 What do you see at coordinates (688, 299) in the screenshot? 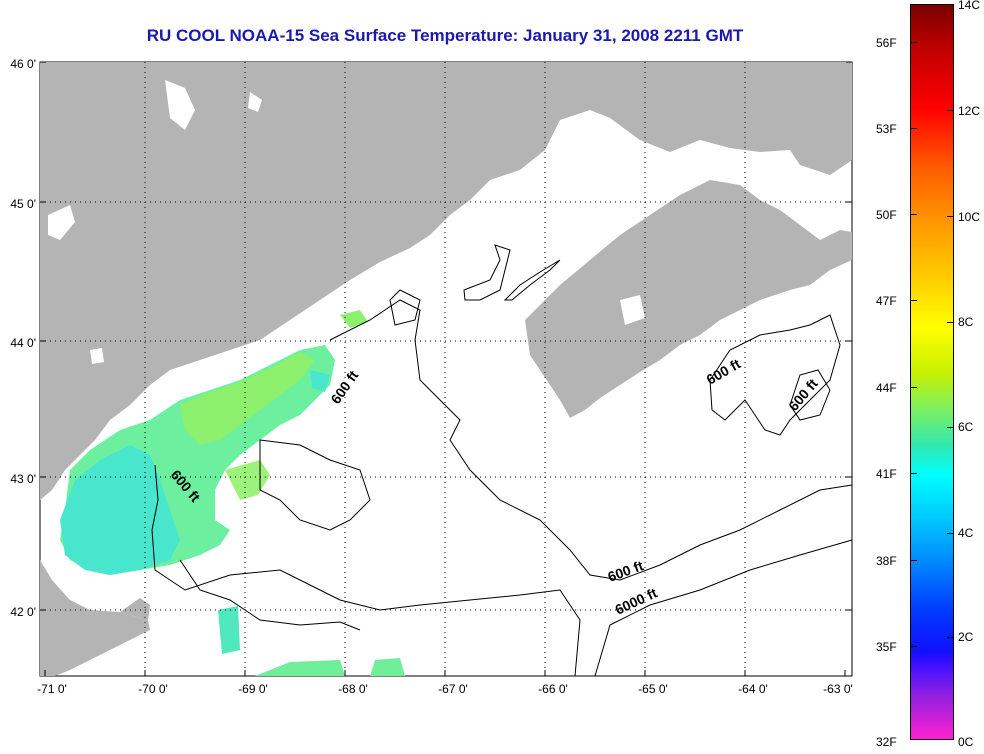
I see `land-nova-scotia` at bounding box center [688, 299].